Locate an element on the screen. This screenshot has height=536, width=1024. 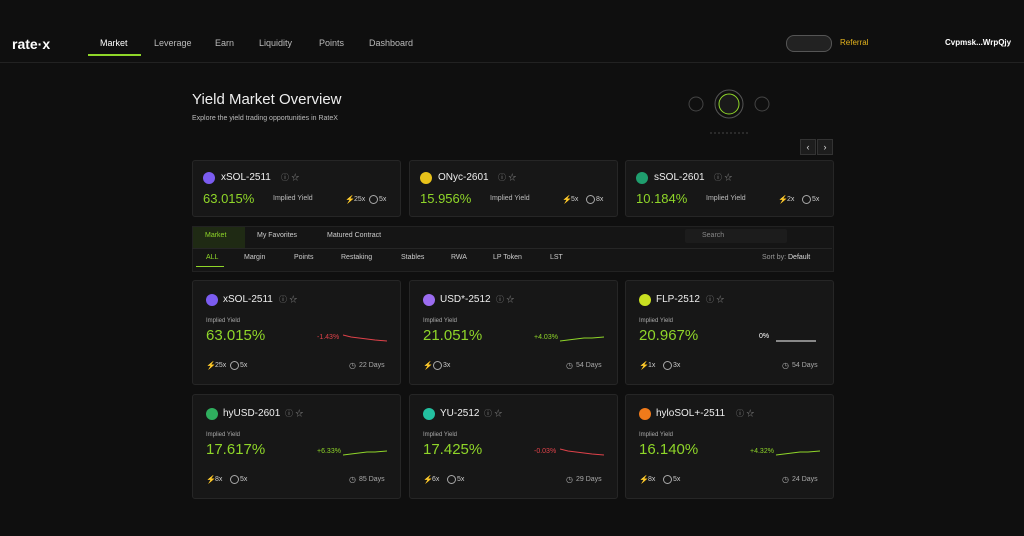
tab-active-bg is located at coordinates (219, 237).